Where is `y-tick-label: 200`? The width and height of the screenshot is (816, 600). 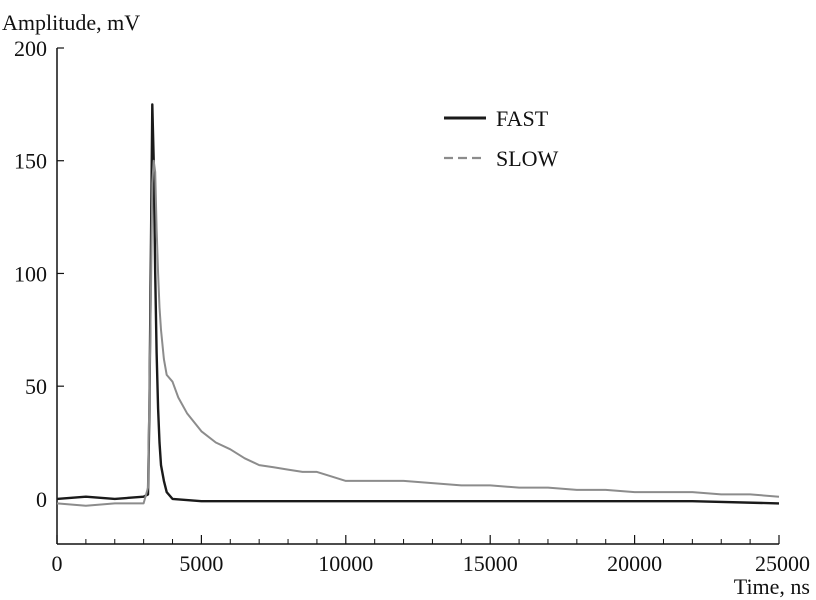 y-tick-label: 200 is located at coordinates (30, 48).